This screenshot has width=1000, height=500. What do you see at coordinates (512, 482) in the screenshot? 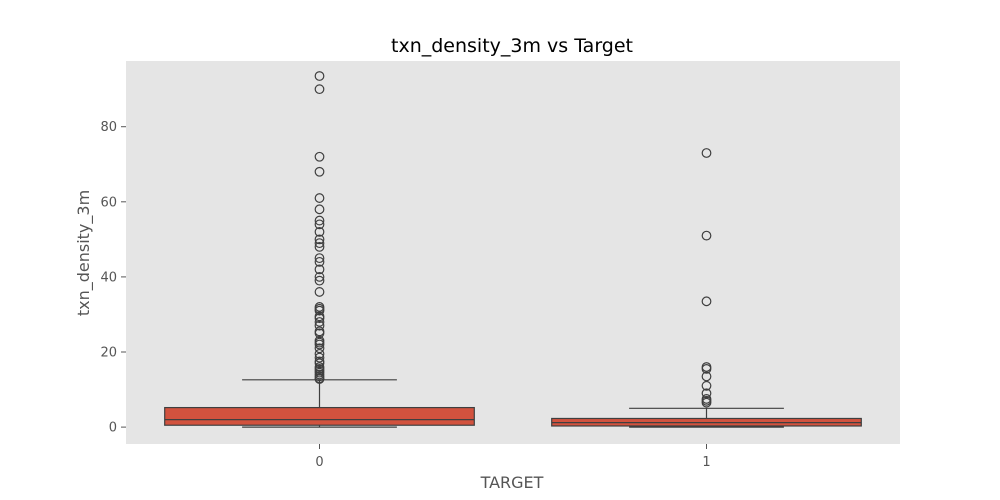
I see `x-axis-label: TARGET` at bounding box center [512, 482].